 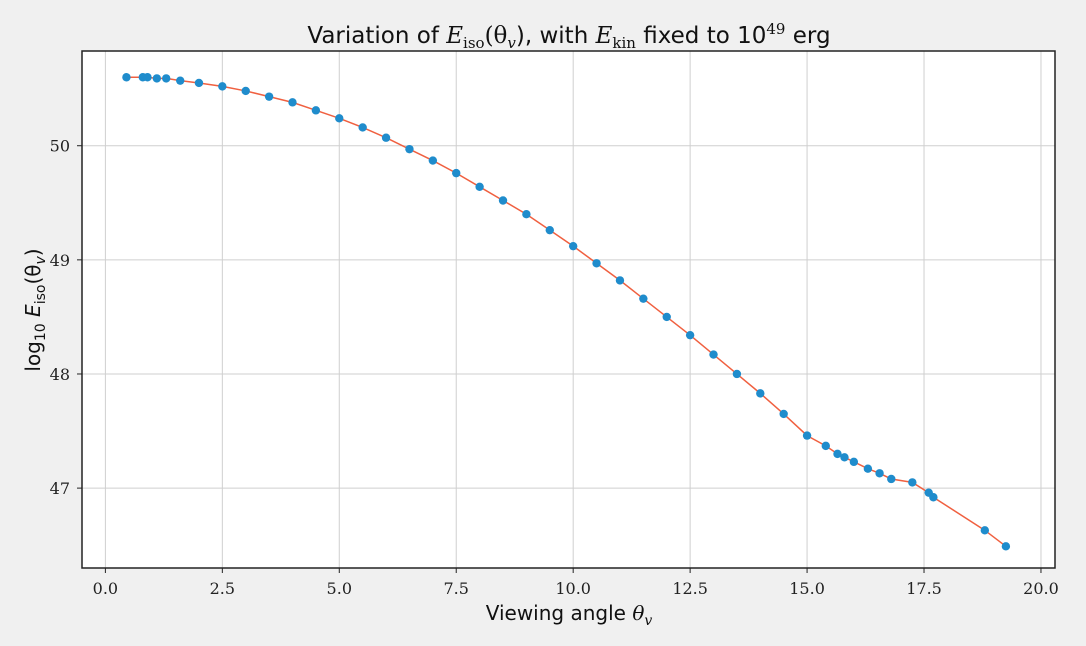 I want to click on x-tick-label: 20.0, so click(x=1041, y=588).